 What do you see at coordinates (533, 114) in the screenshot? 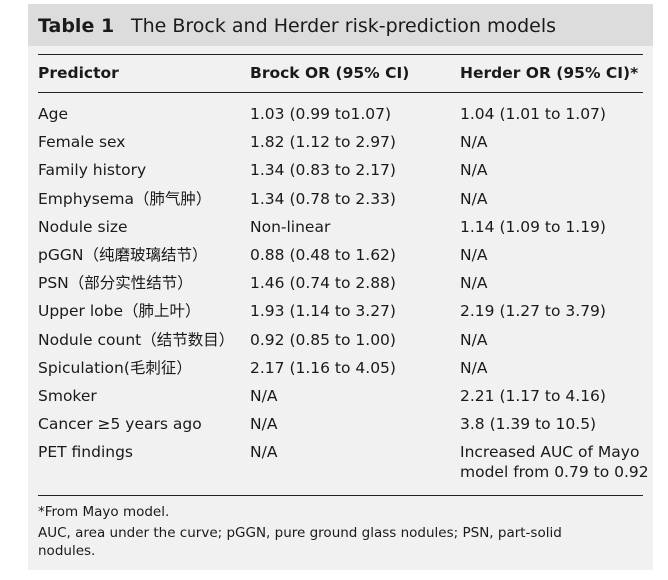
I see `herder-cell: 1.04 (1.01 to 1.07)` at bounding box center [533, 114].